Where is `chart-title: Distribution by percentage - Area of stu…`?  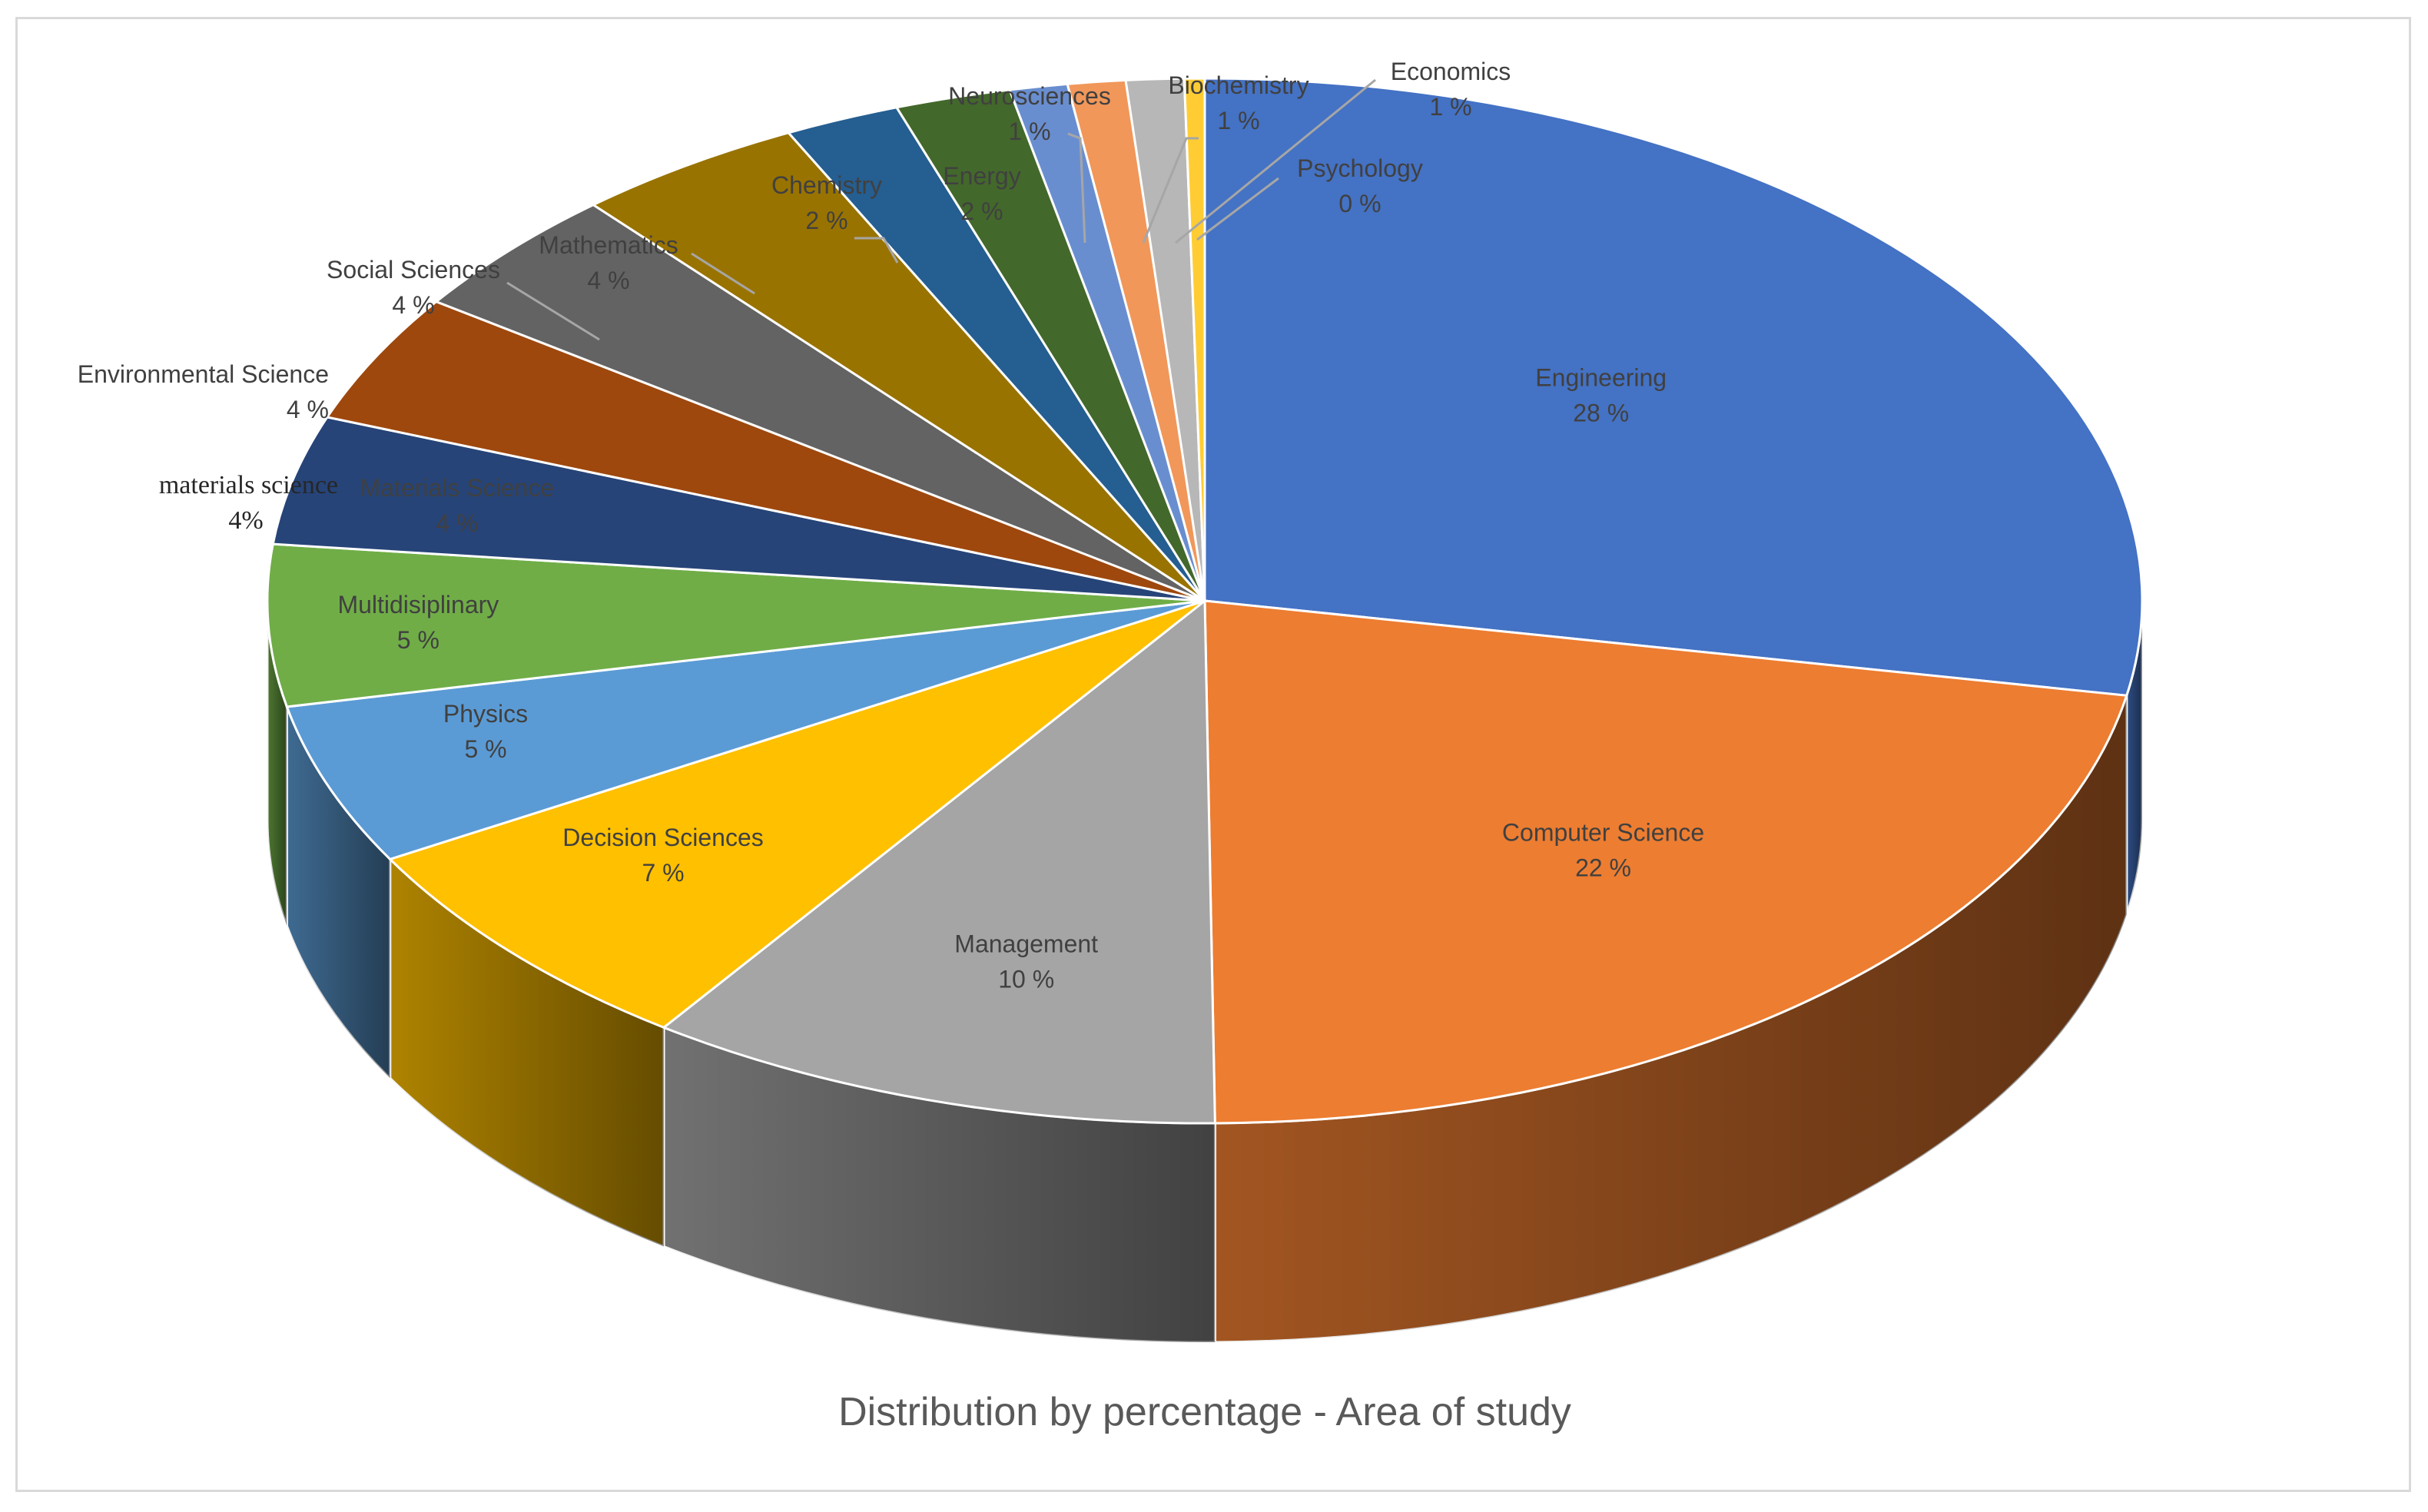
chart-title: Distribution by percentage - Area of stu… is located at coordinates (1204, 1412).